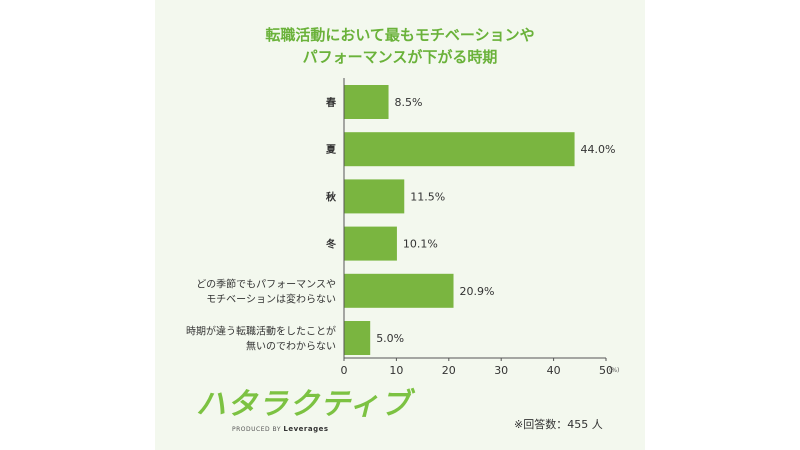  I want to click on respondent-count-note: ※回答数：455 人, so click(558, 424).